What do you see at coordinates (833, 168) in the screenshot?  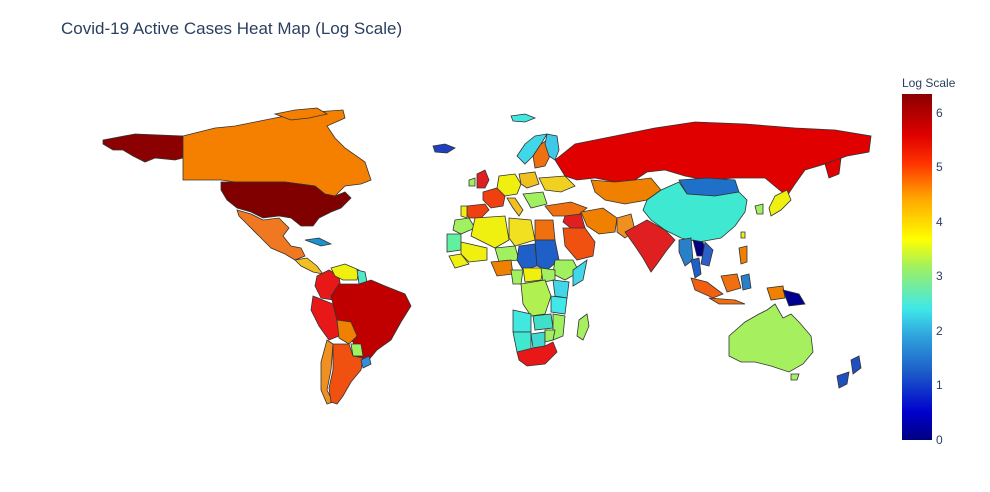 I see `country-russia-east` at bounding box center [833, 168].